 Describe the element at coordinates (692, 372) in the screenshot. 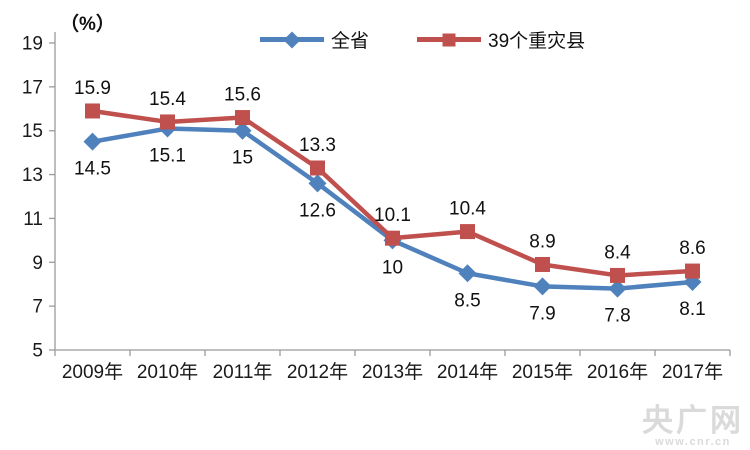

I see `svg-text: 2017年` at that location.